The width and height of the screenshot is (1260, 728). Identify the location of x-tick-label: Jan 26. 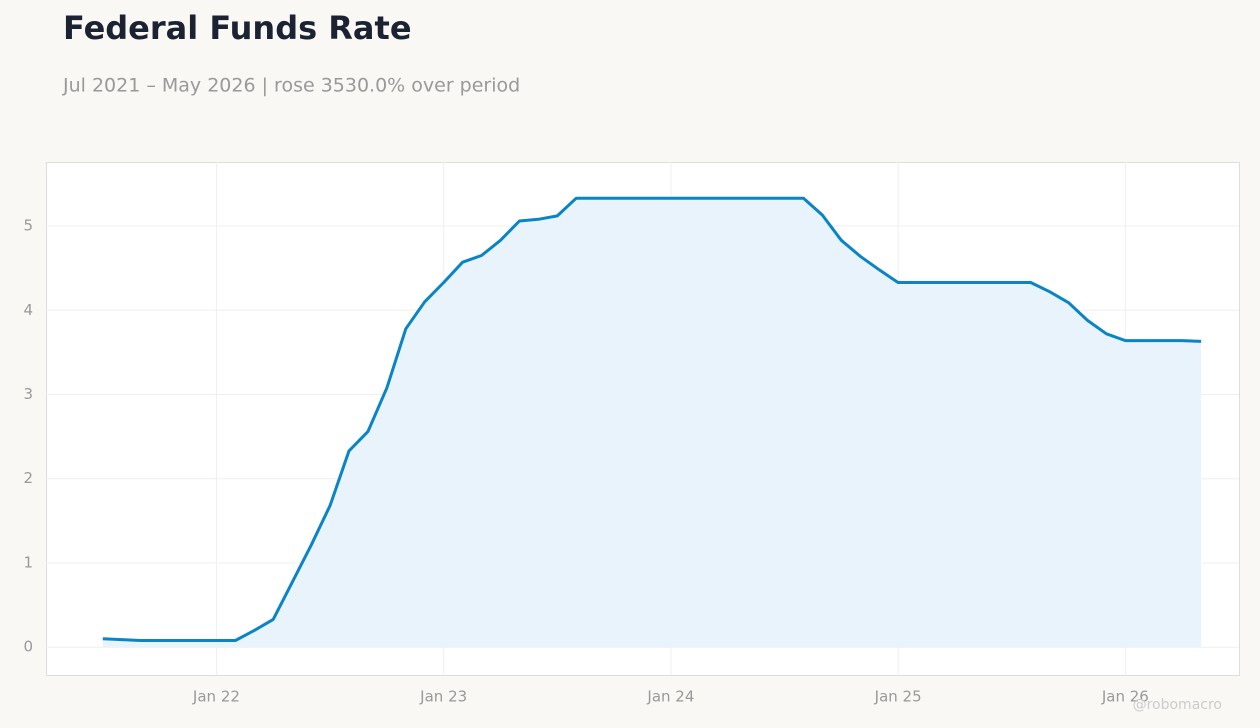
(1125, 697).